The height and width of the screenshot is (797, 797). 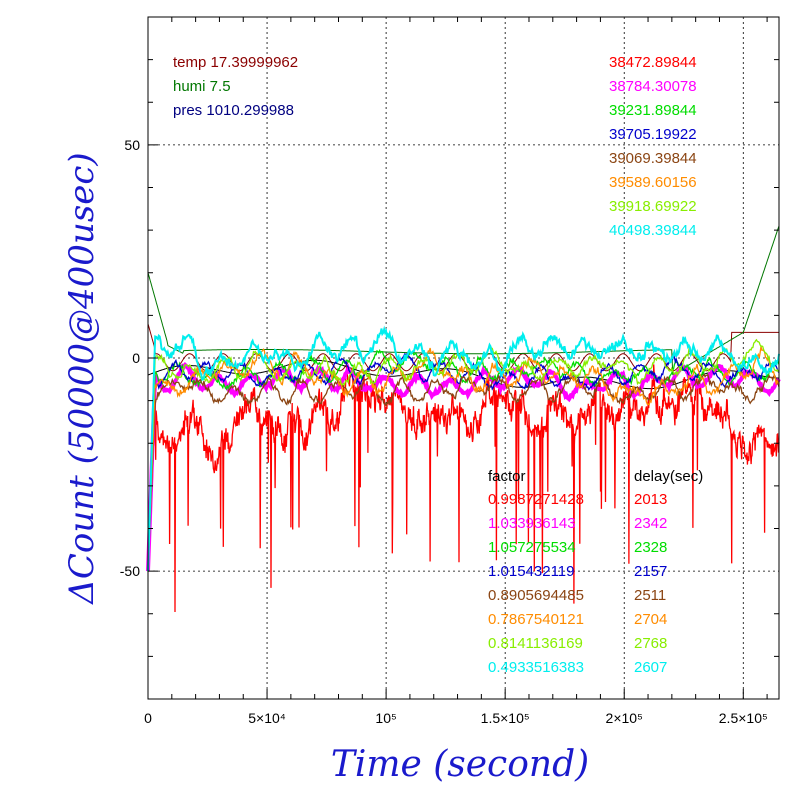 I want to click on series-value-label: 39705.19922, so click(x=653, y=134).